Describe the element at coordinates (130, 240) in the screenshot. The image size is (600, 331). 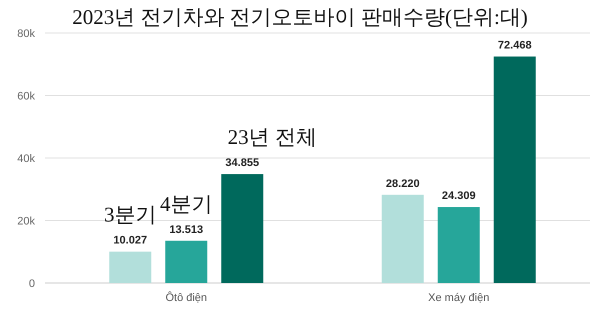
I see `data-label: 10.027` at that location.